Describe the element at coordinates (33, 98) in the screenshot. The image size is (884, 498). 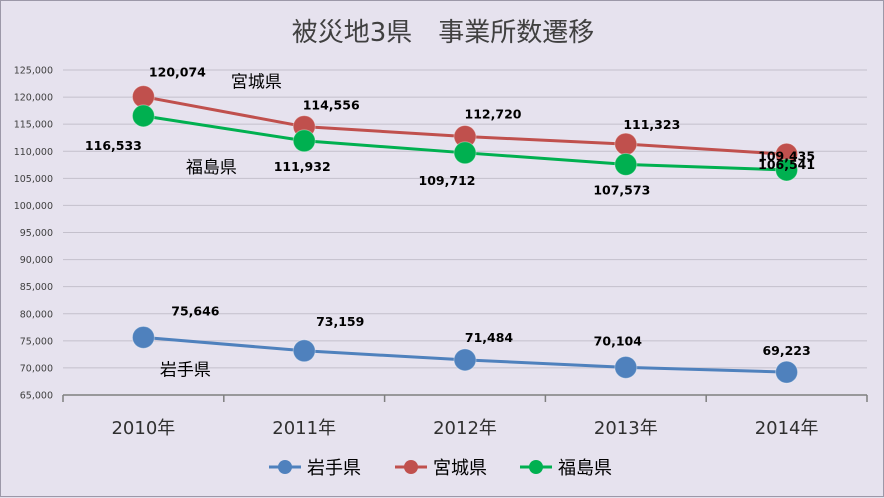
I see `y-tick-label: 120,000` at that location.